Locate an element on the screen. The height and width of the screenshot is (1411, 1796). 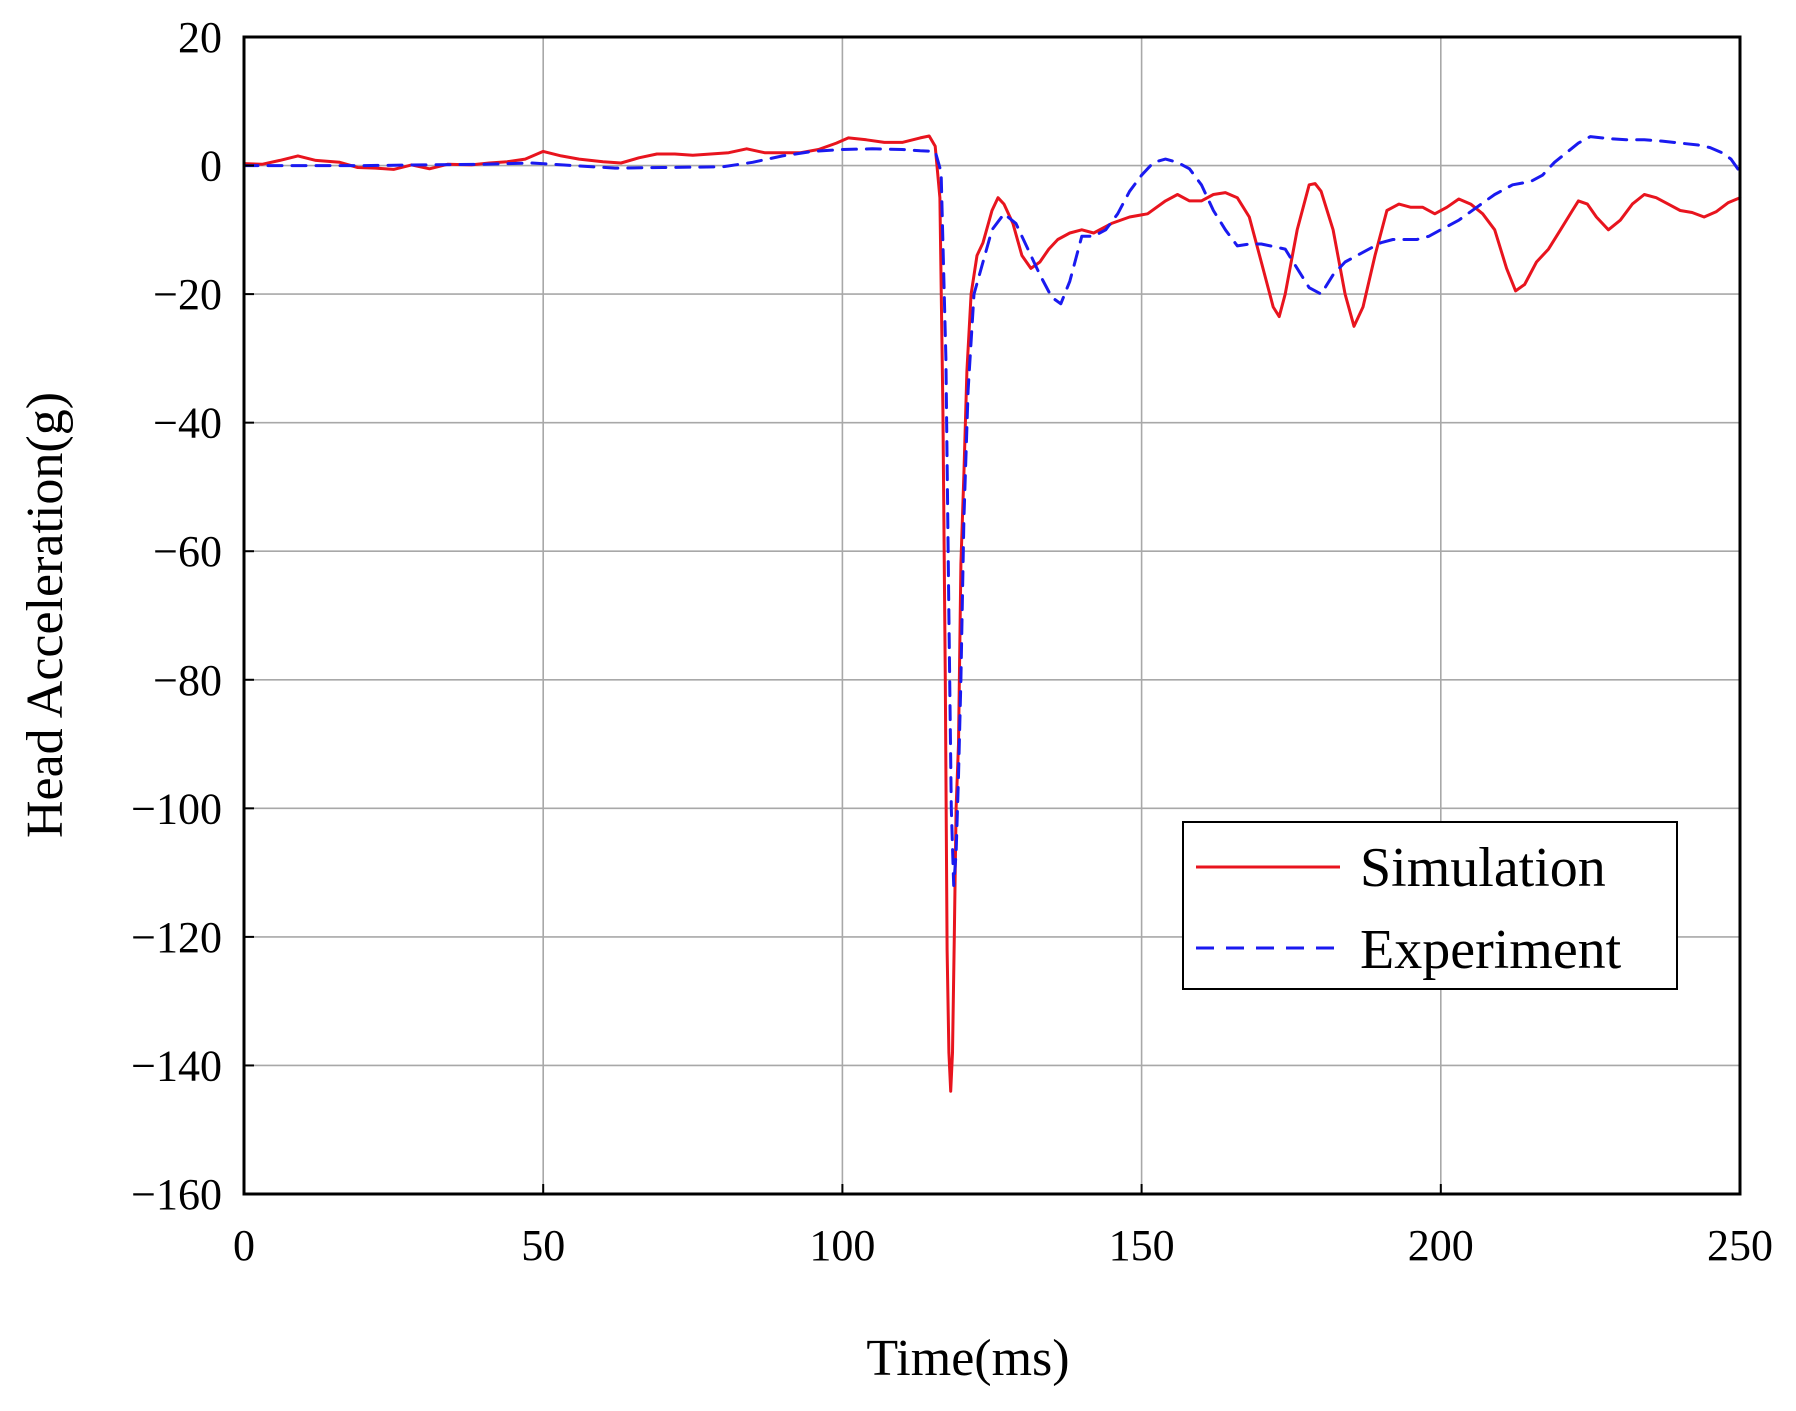
y-tick-label: −140 is located at coordinates (176, 1065).